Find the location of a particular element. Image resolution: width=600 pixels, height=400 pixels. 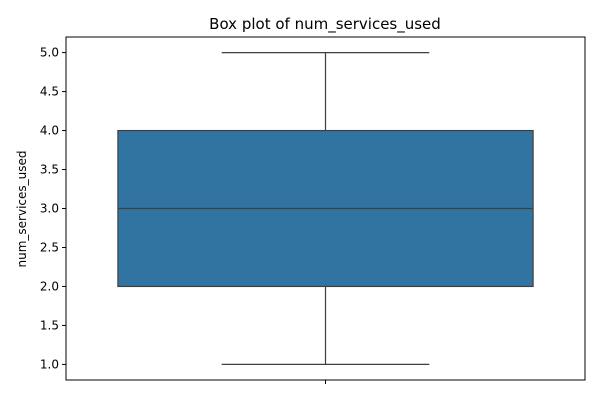

y-tick-label: 4.0 is located at coordinates (49, 131).